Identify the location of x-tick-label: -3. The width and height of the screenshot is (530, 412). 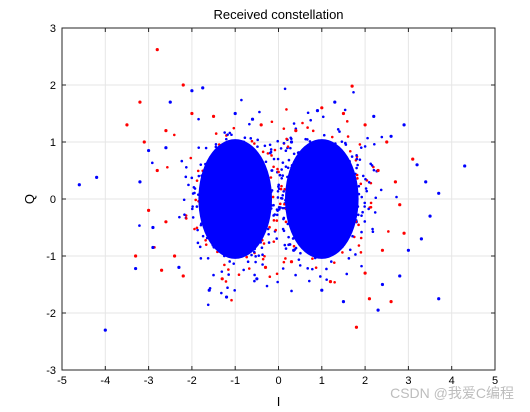
(149, 381).